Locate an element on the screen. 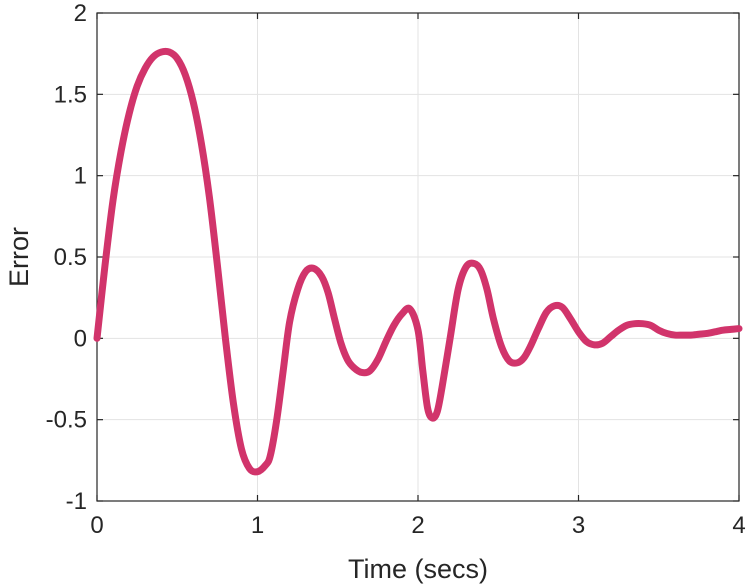 This screenshot has width=747, height=586. x-axis-label: Time (secs) is located at coordinates (418, 569).